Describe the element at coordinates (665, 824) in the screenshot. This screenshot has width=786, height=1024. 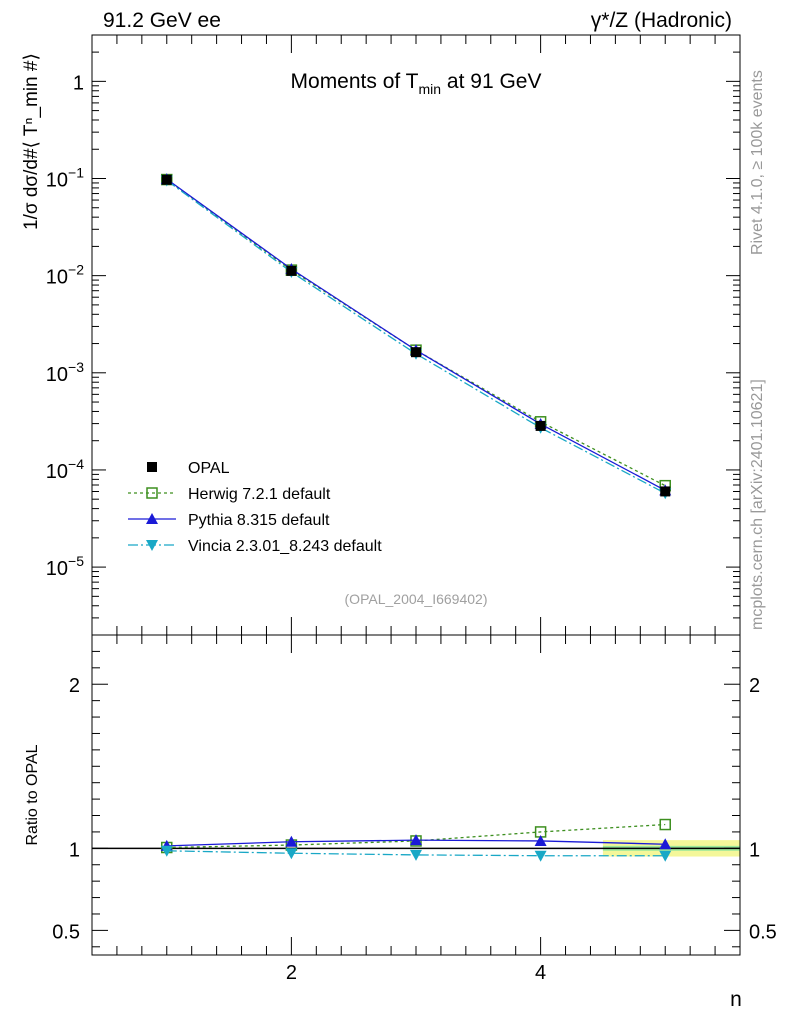
I see `ratio-herwig-point` at that location.